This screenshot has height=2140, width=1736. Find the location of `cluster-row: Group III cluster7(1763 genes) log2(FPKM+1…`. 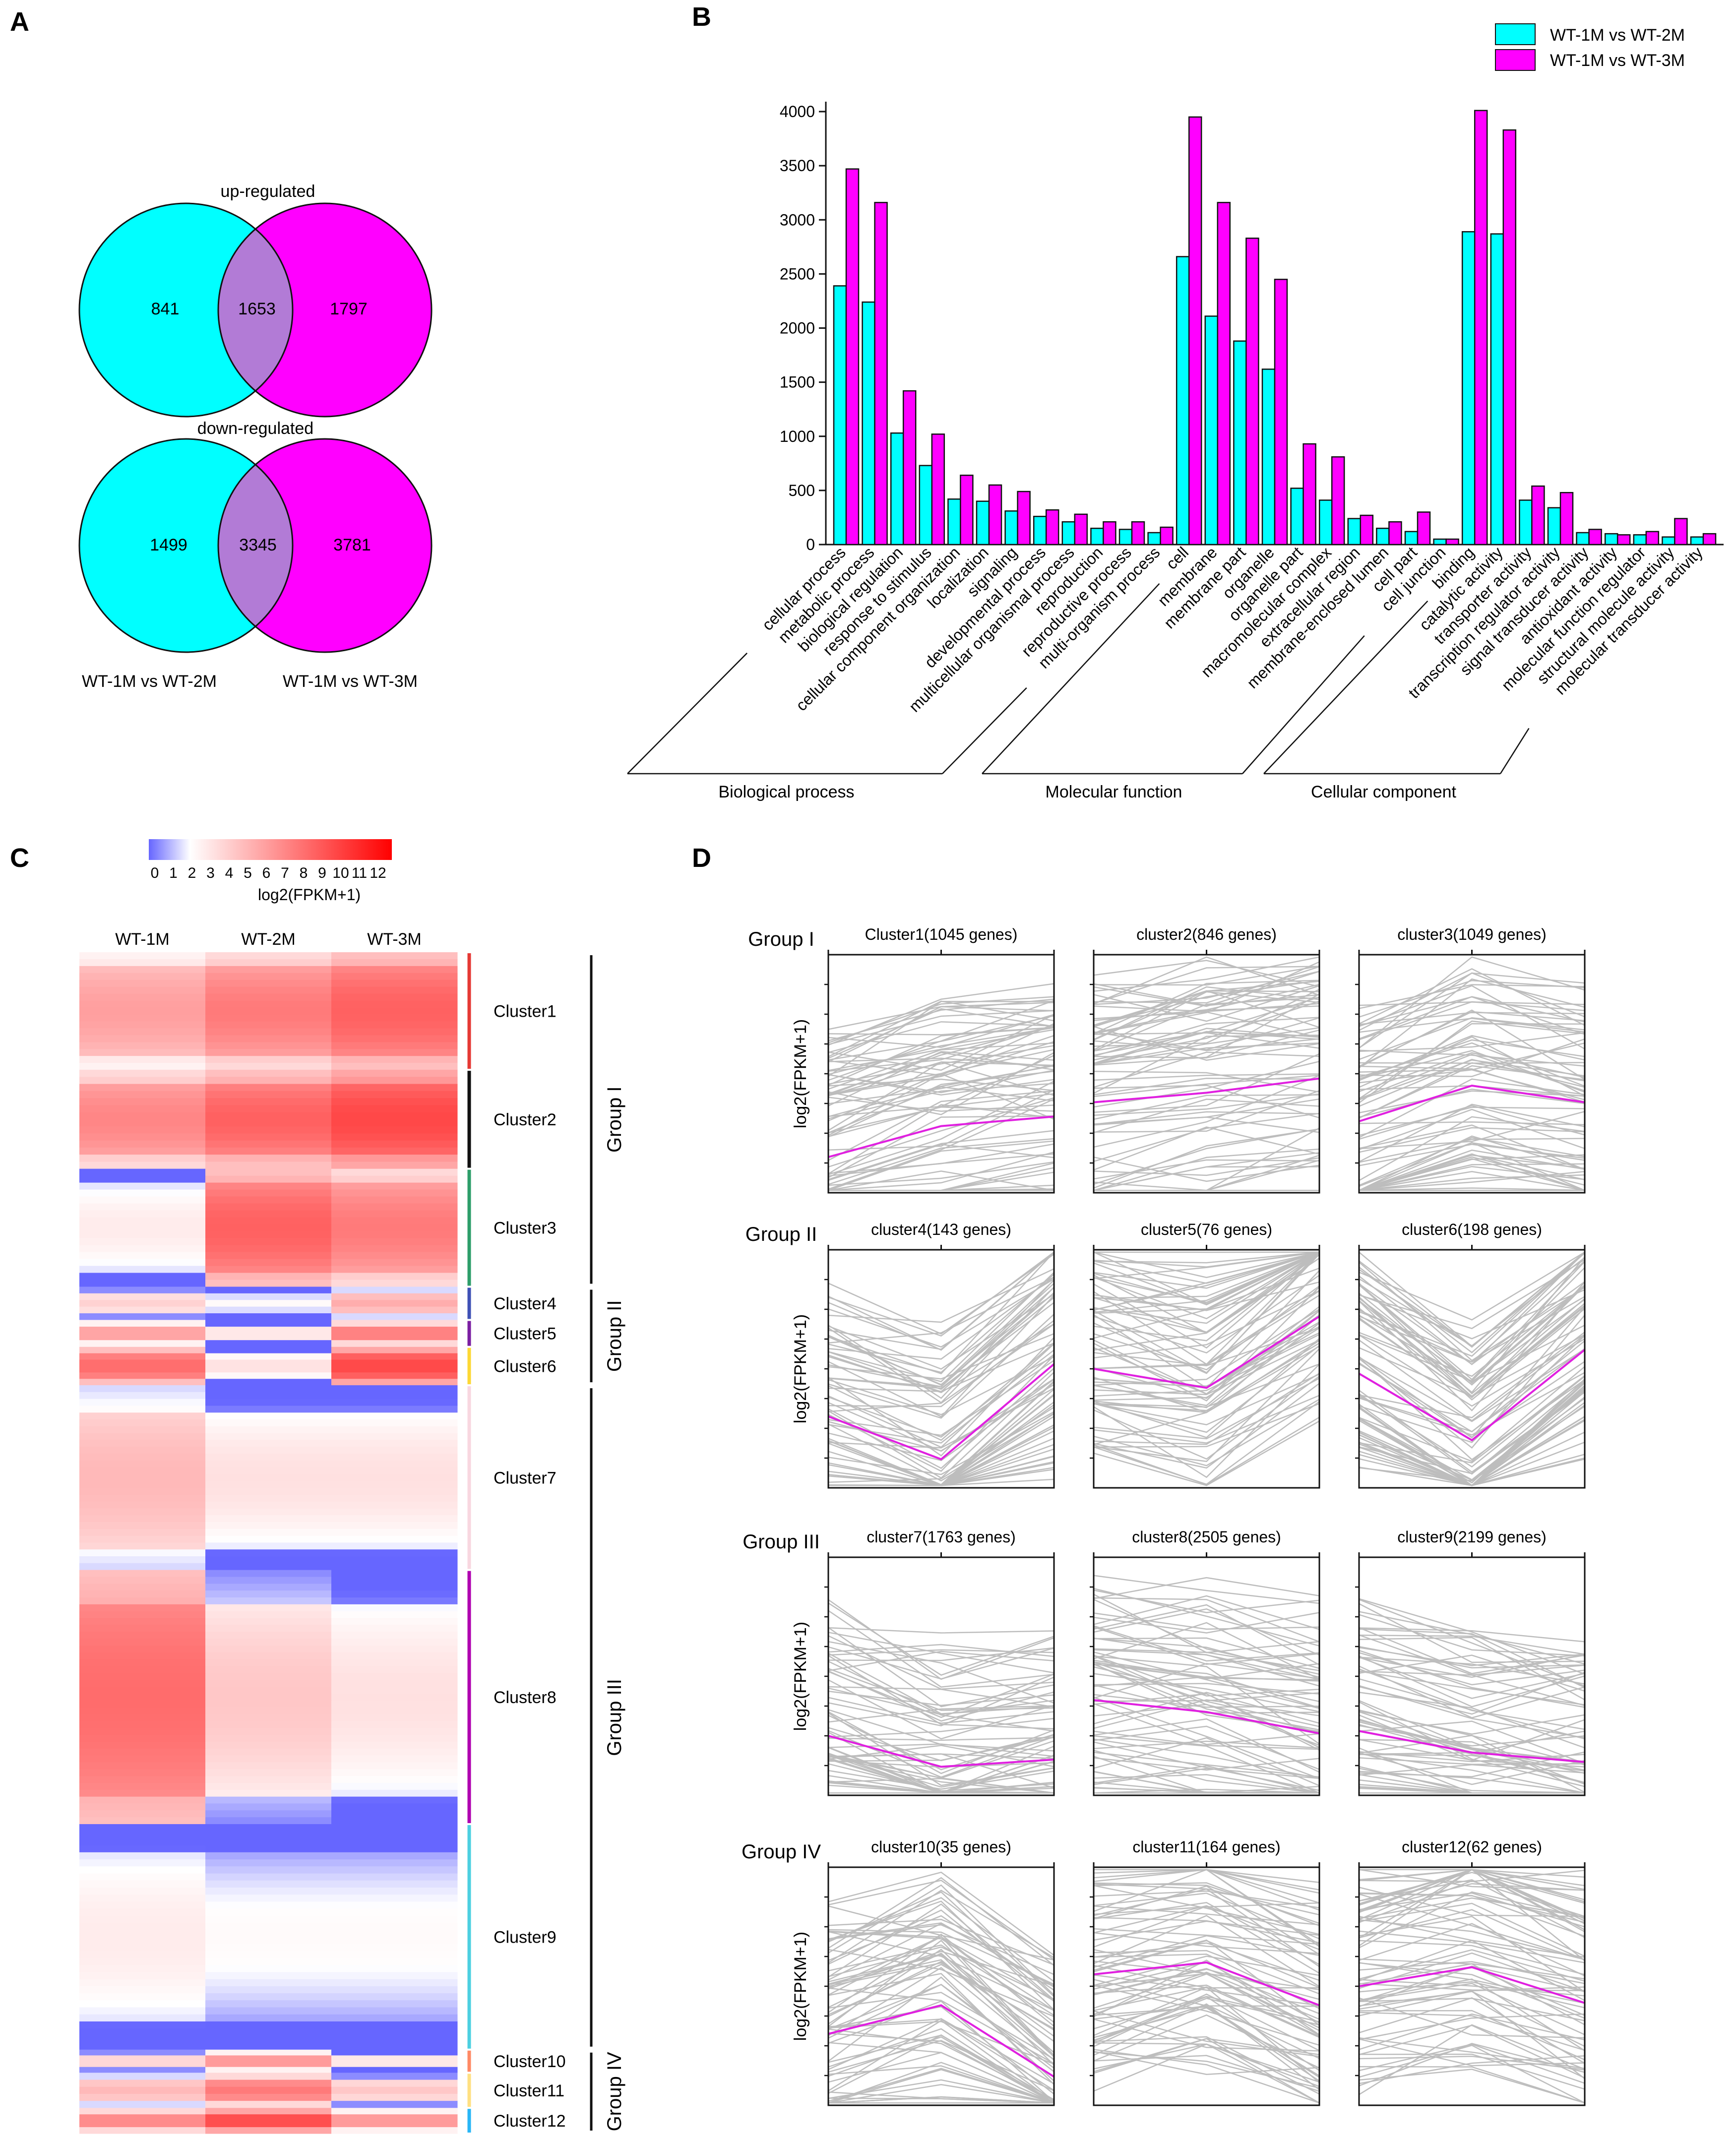

cluster-row: Group III cluster7(1763 genes) log2(FPKM+1… is located at coordinates (1164, 1662).